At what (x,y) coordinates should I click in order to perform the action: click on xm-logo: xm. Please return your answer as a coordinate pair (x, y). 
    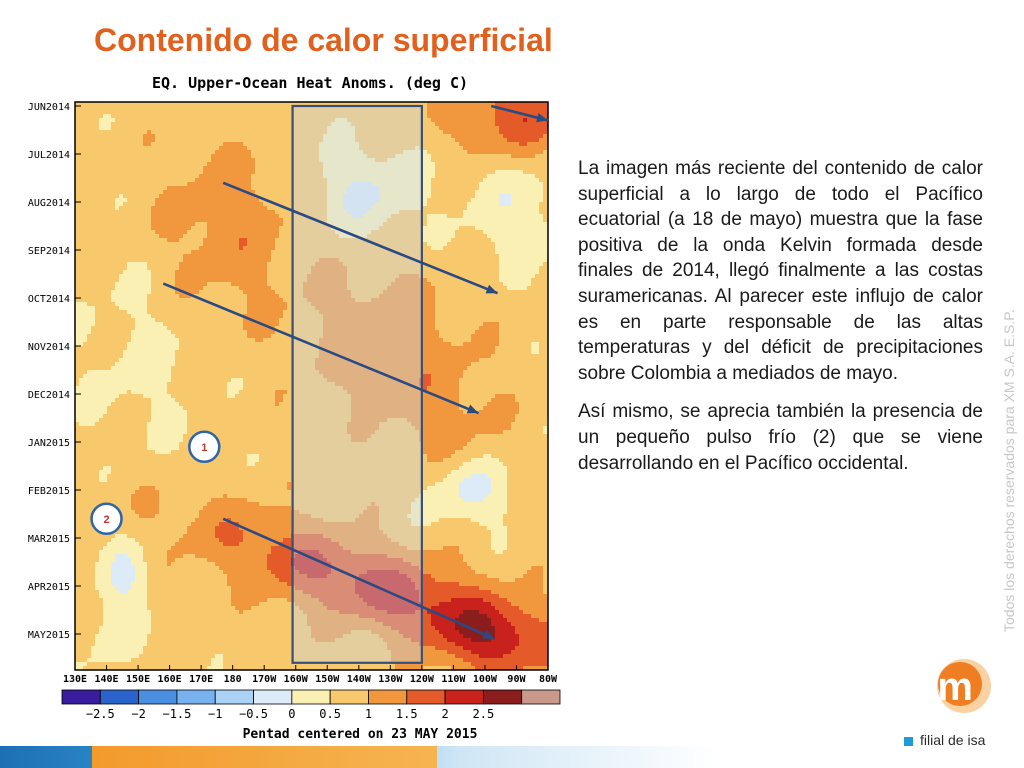
    Looking at the image, I should click on (953, 686).